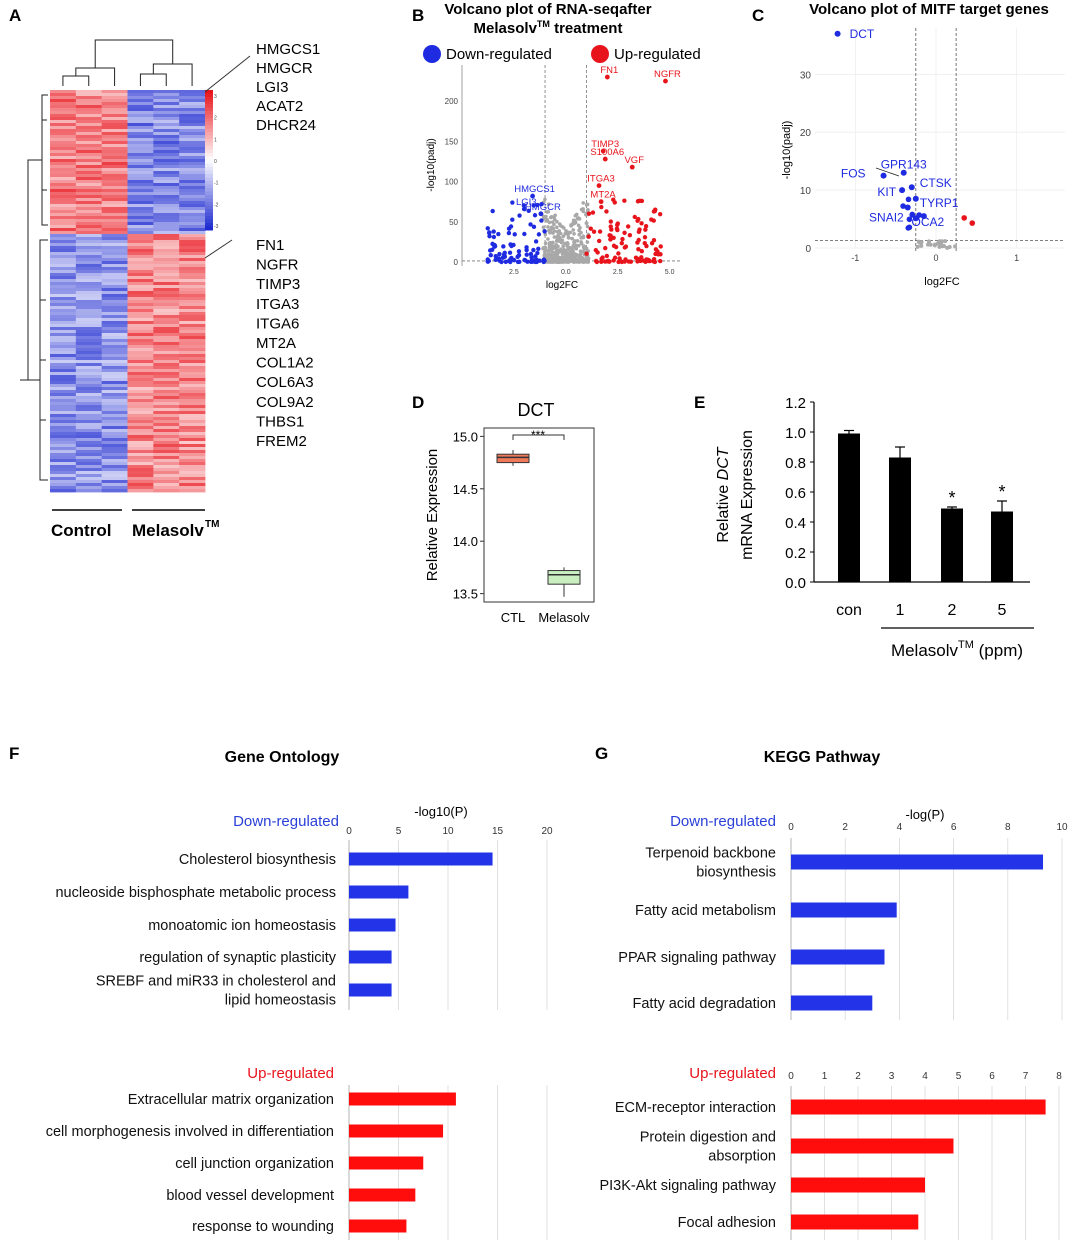  Describe the element at coordinates (1016, 258) in the screenshot. I see `volcano-c-xtick: 1` at that location.